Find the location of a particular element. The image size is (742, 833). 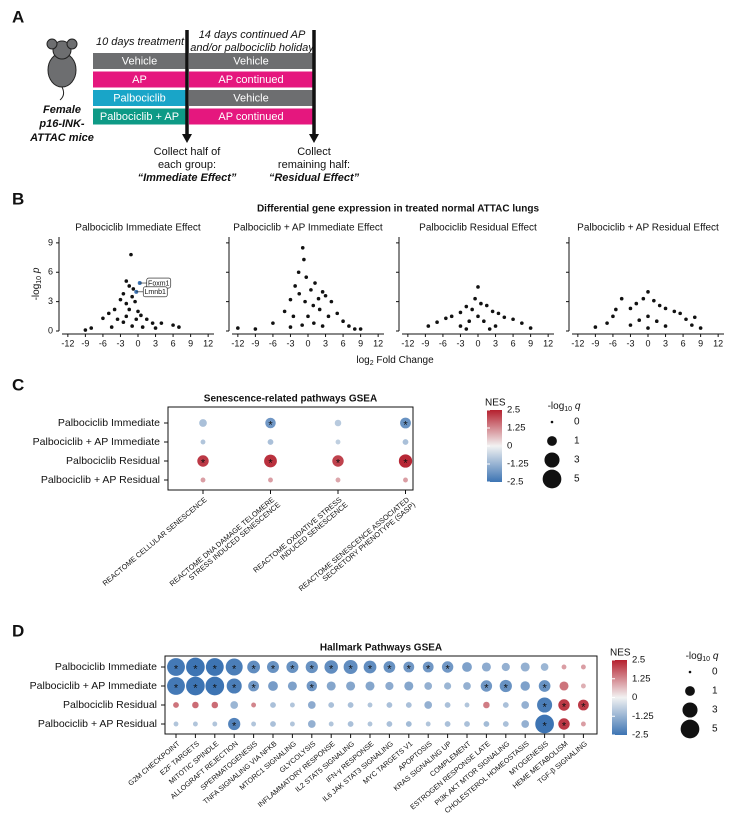

size-legend-label: 3 is located at coordinates (577, 460).